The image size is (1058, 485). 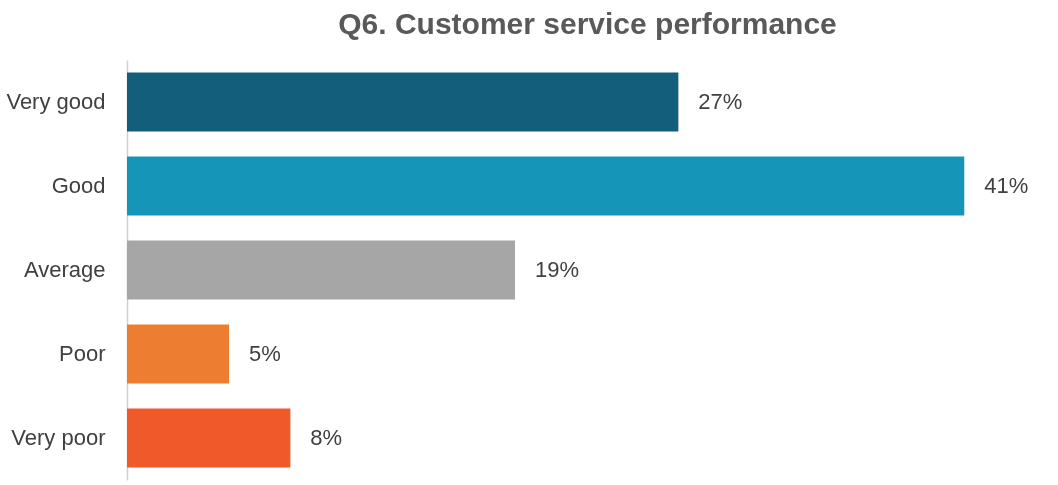 I want to click on y-tick-label: Good, so click(x=78, y=185).